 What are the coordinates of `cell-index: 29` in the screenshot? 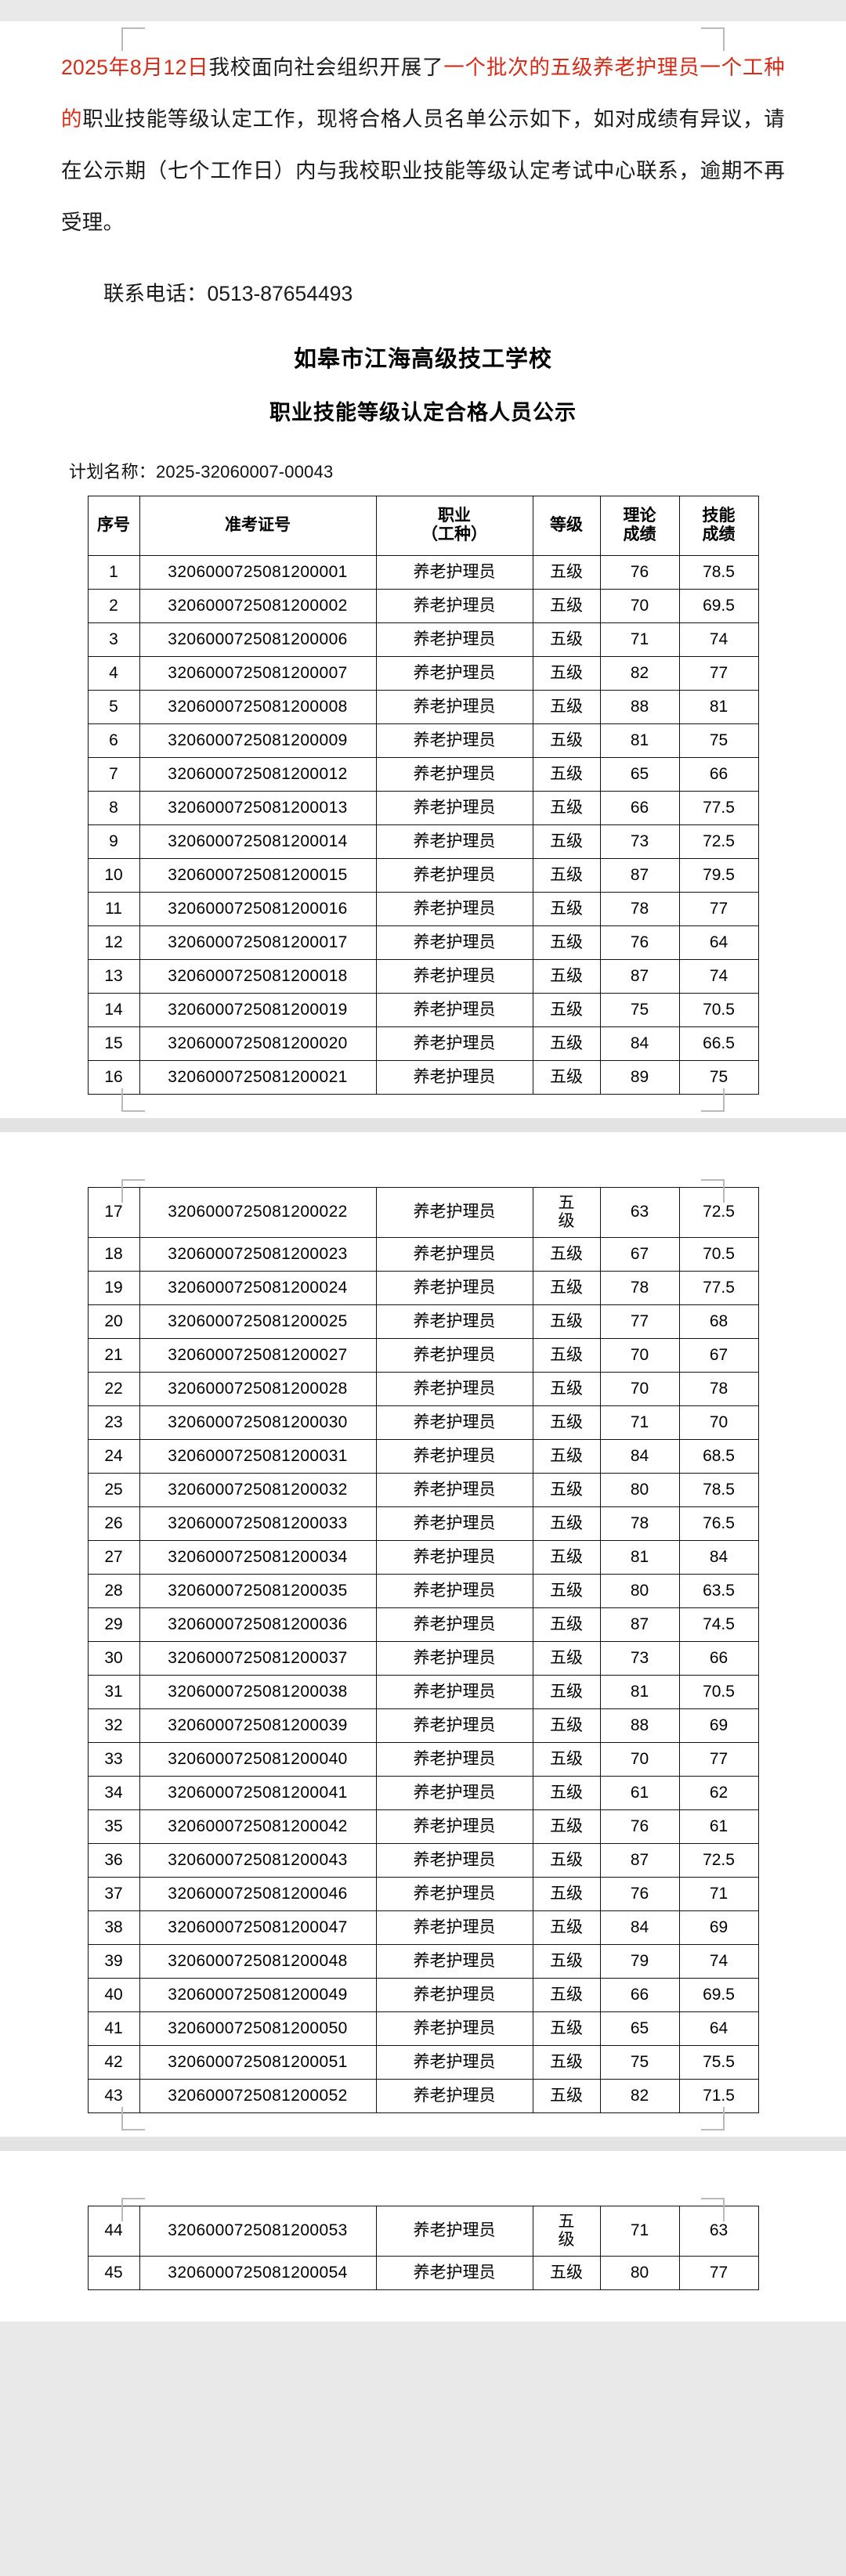 It's located at (114, 1624).